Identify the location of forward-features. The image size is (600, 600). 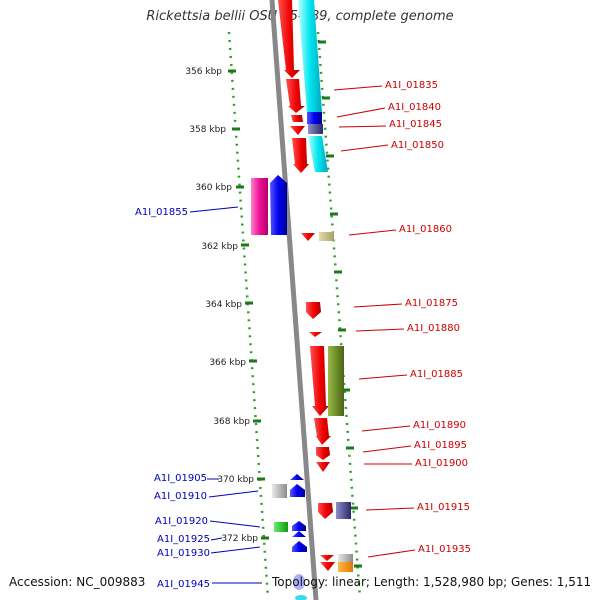
(315, 300).